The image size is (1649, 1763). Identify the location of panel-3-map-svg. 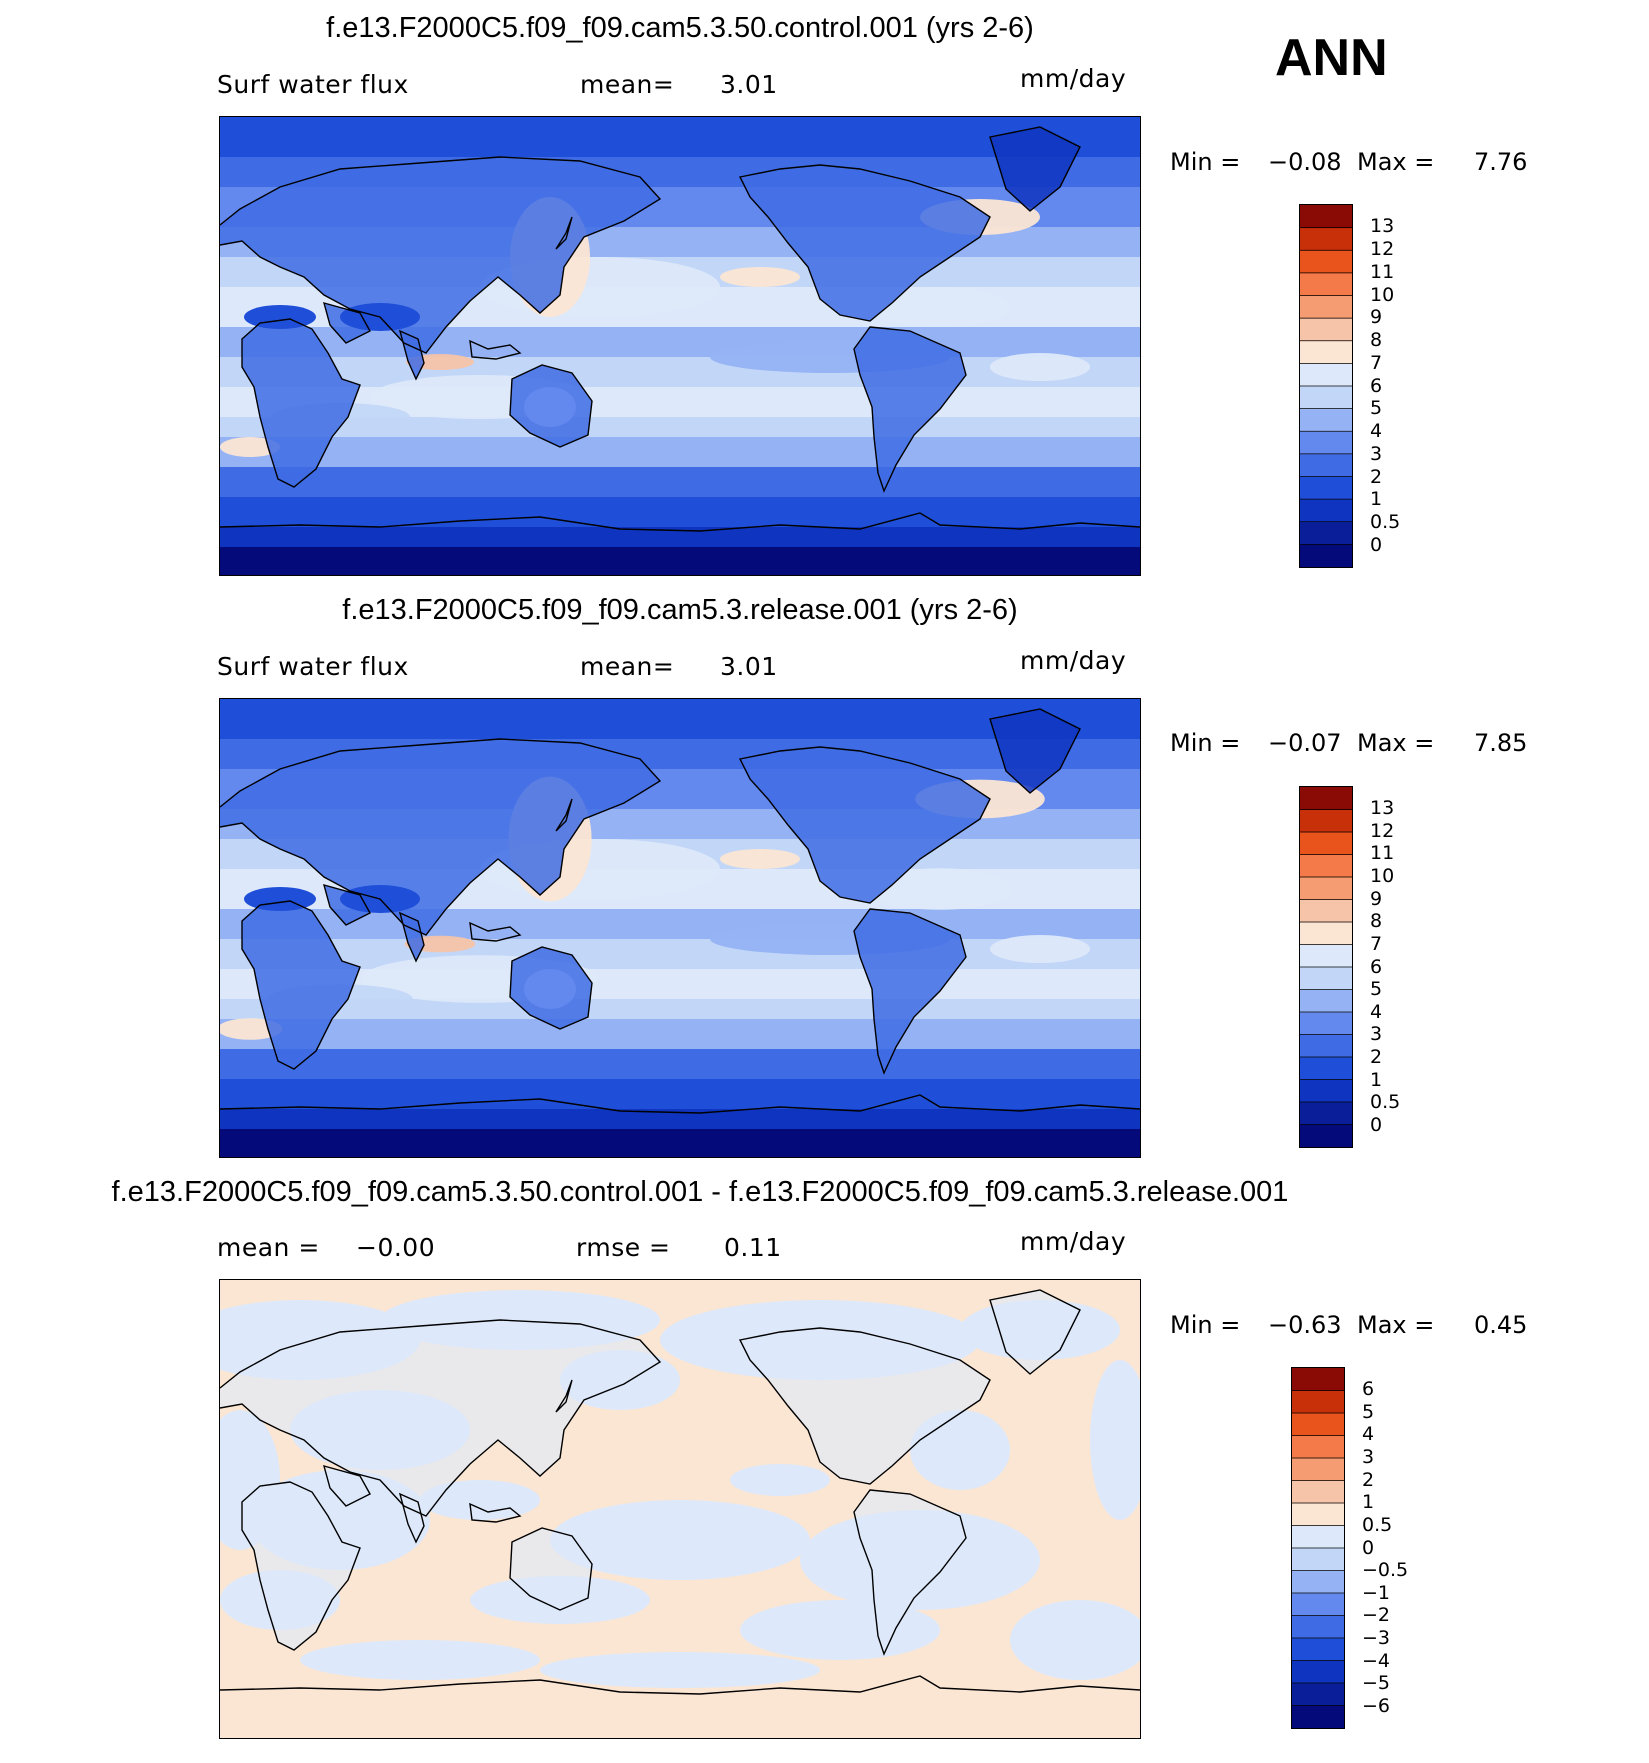
(680, 1509).